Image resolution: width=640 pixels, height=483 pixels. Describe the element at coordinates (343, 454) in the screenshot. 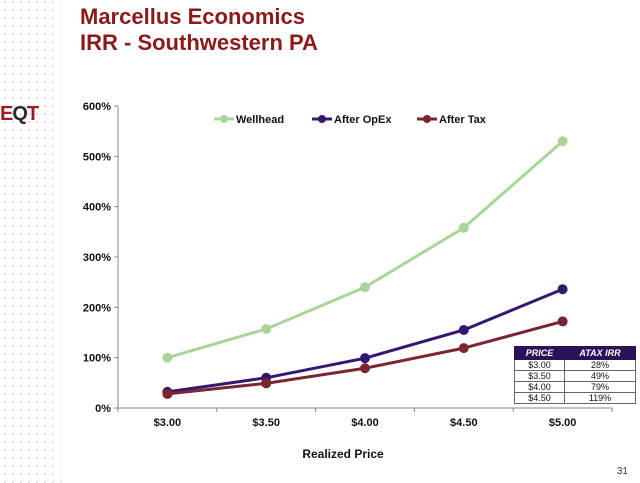

I see `x-axis-label: Realized Price` at that location.